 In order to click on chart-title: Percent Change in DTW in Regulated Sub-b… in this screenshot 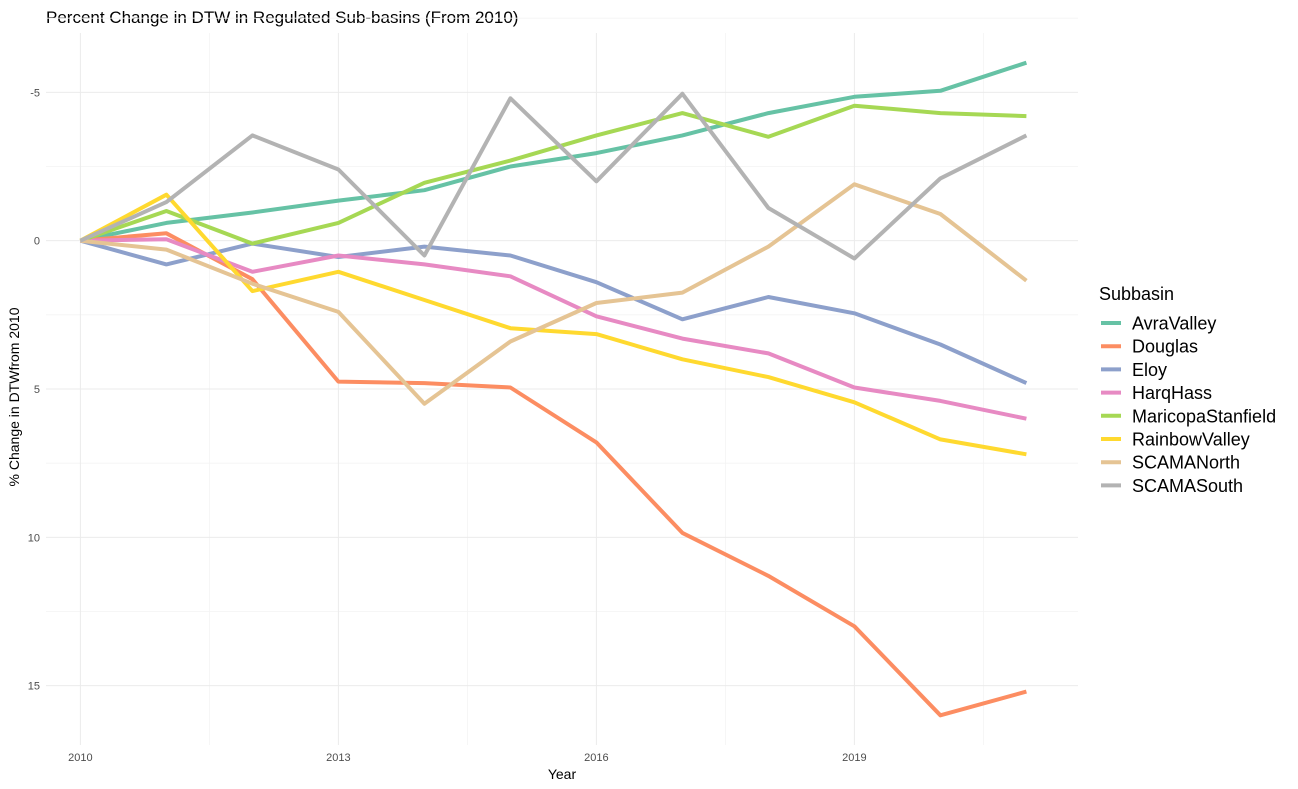, I will do `click(282, 17)`.